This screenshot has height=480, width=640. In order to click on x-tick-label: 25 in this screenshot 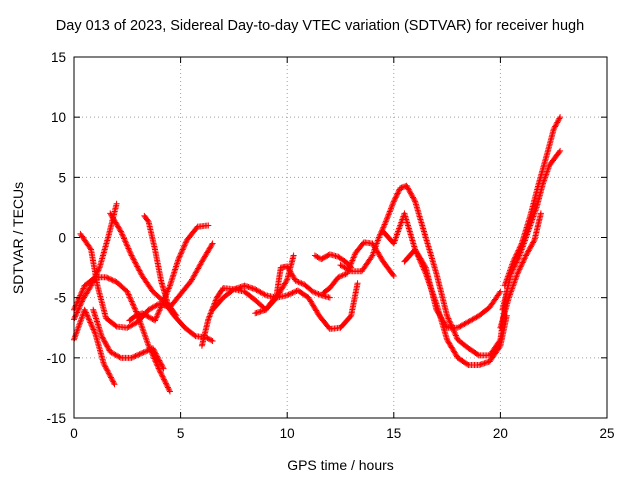, I will do `click(606, 433)`.